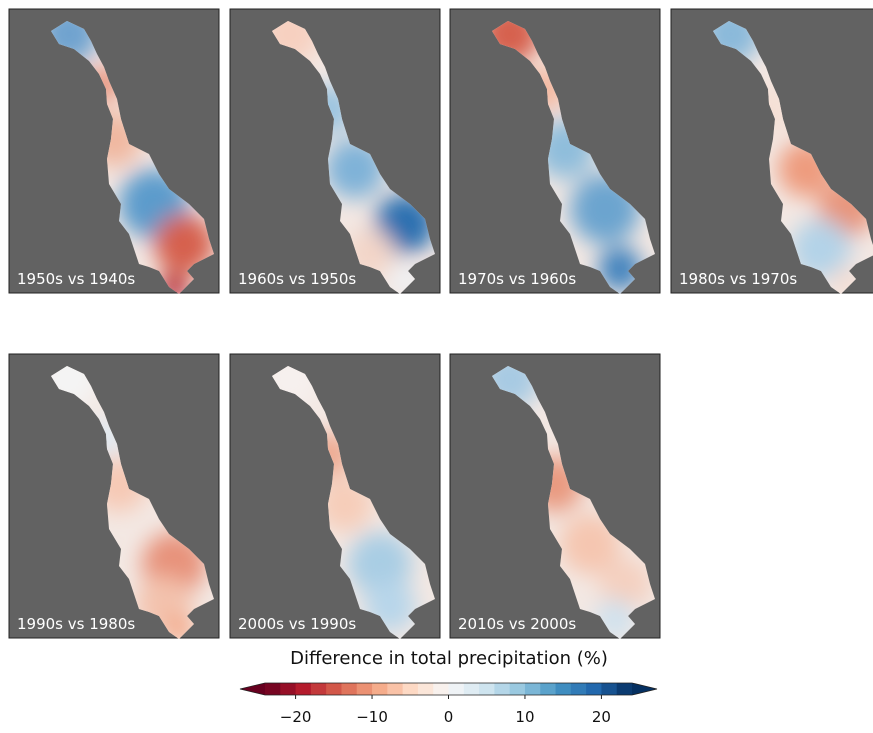  Describe the element at coordinates (297, 279) in the screenshot. I see `panel-label: 1960s vs 1950s` at that location.